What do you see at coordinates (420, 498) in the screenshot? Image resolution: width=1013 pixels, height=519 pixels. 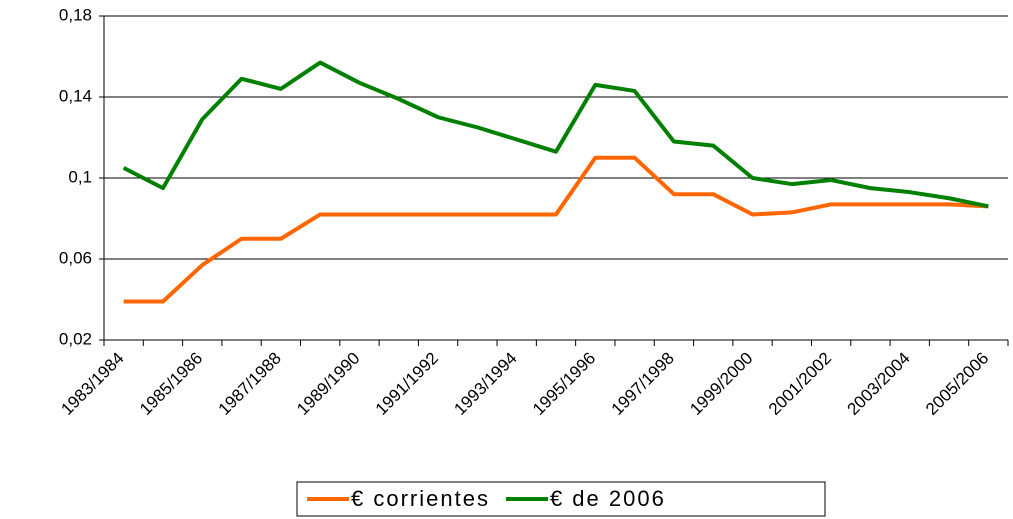 I see `legend-label: € corrientes` at bounding box center [420, 498].